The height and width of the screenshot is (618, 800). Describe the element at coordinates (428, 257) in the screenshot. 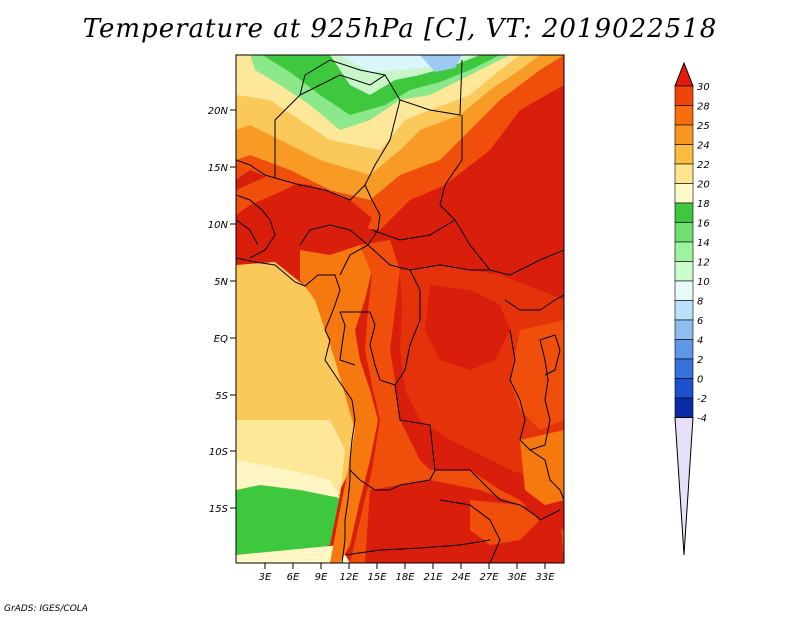

I see `border-car` at that location.